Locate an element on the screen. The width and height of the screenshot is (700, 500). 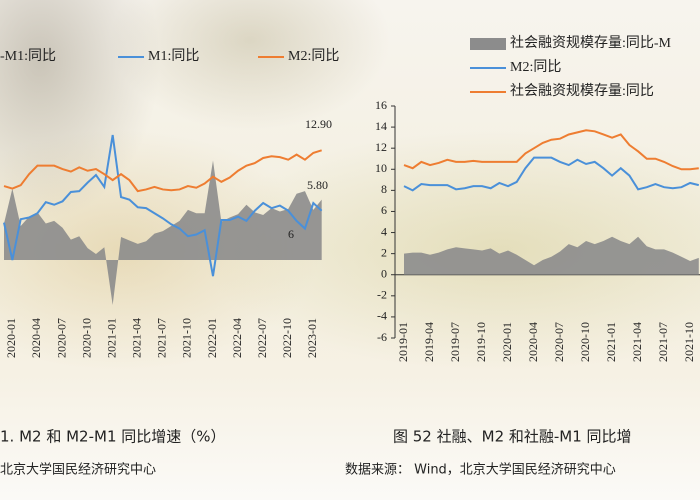
y-tick-label: 0 is located at coordinates (384, 273).